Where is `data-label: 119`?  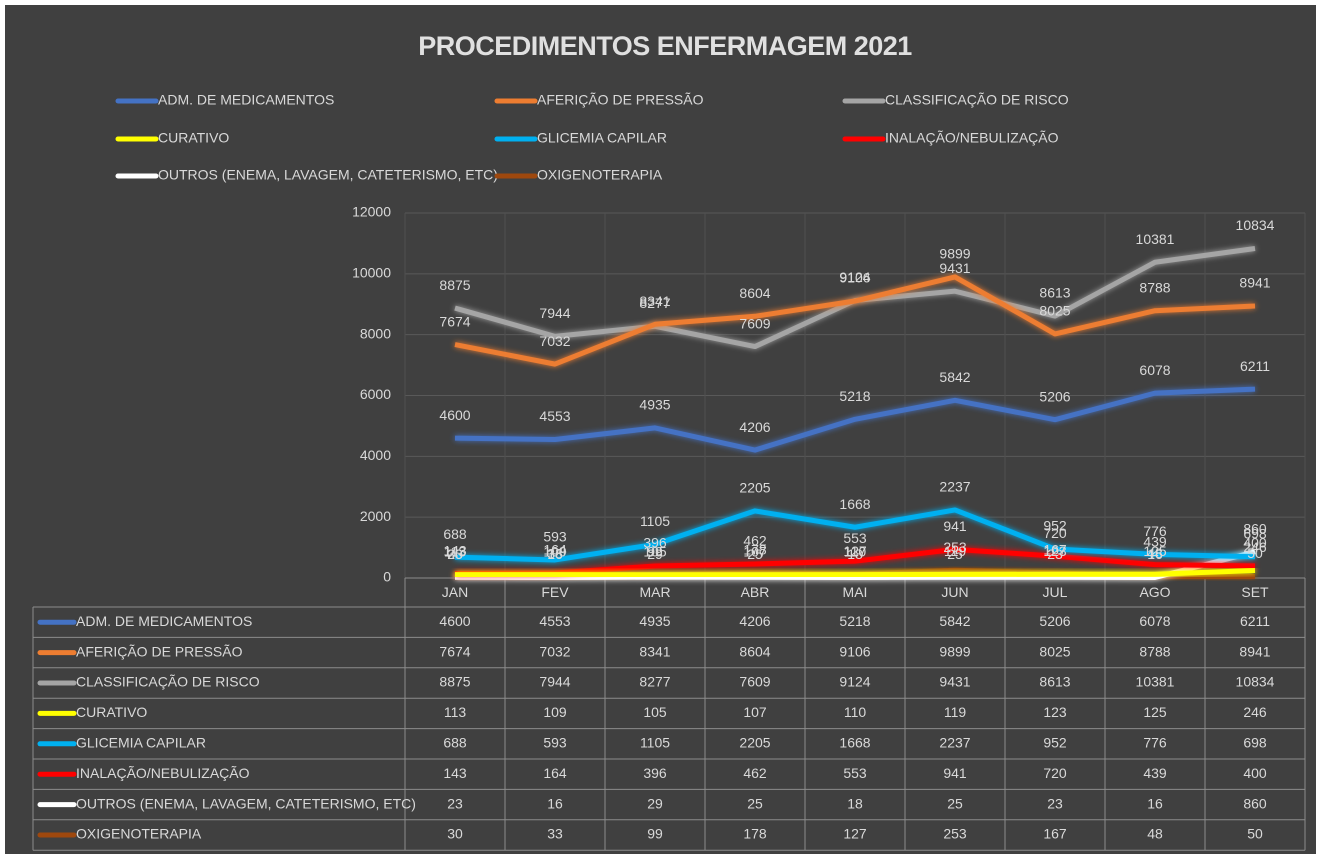 data-label: 119 is located at coordinates (955, 551).